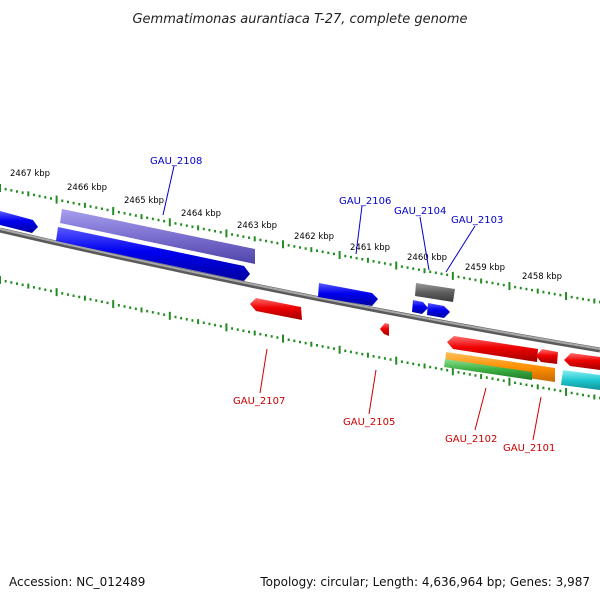 The height and width of the screenshot is (600, 600). Describe the element at coordinates (425, 344) in the screenshot. I see `minus-strand-genes` at that location.